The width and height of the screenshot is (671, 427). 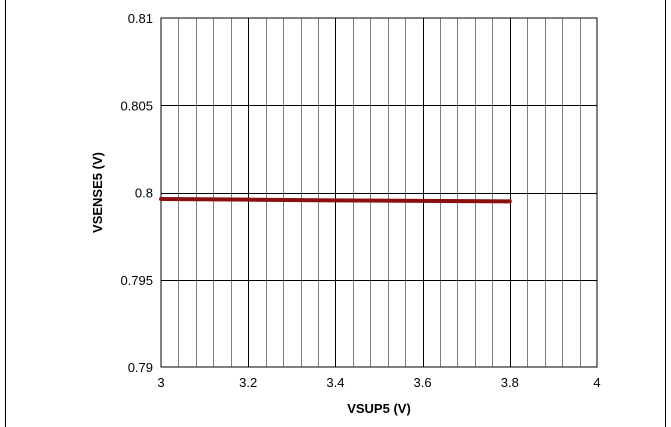 What do you see at coordinates (160, 382) in the screenshot?
I see `x-tick-label: 3` at bounding box center [160, 382].